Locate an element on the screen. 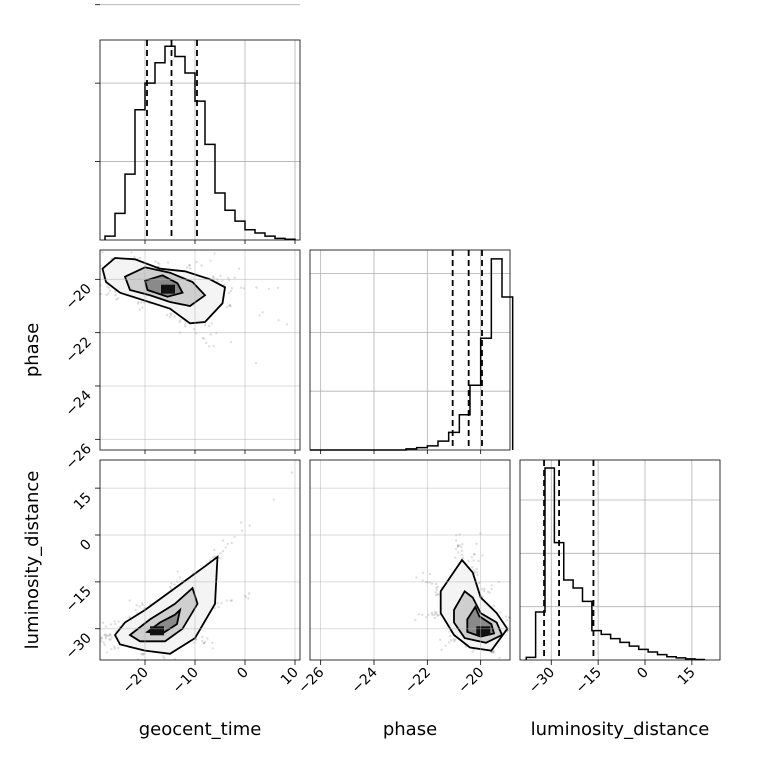  y-axis-label-luminosity-distance: luminosity_distance is located at coordinates (32, 560).